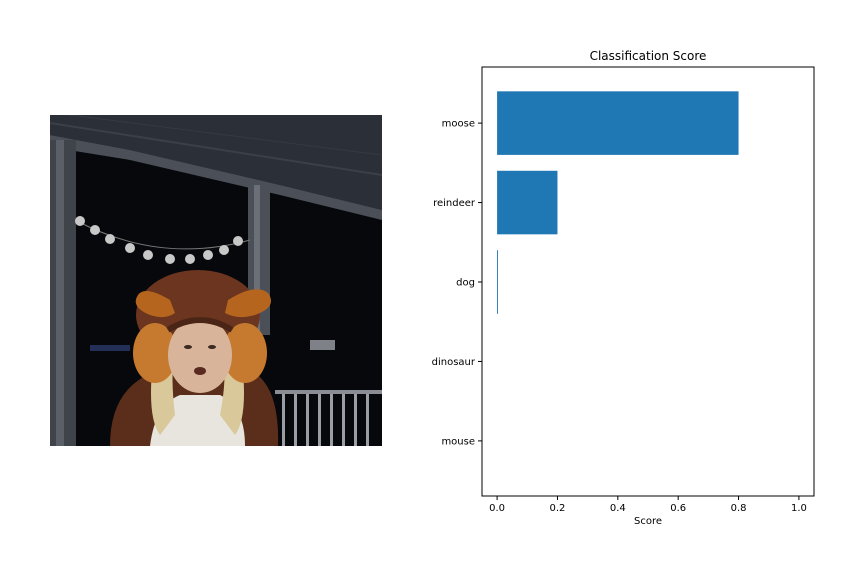  Describe the element at coordinates (454, 203) in the screenshot. I see `y-tick-label-reindeer: reindeer` at that location.